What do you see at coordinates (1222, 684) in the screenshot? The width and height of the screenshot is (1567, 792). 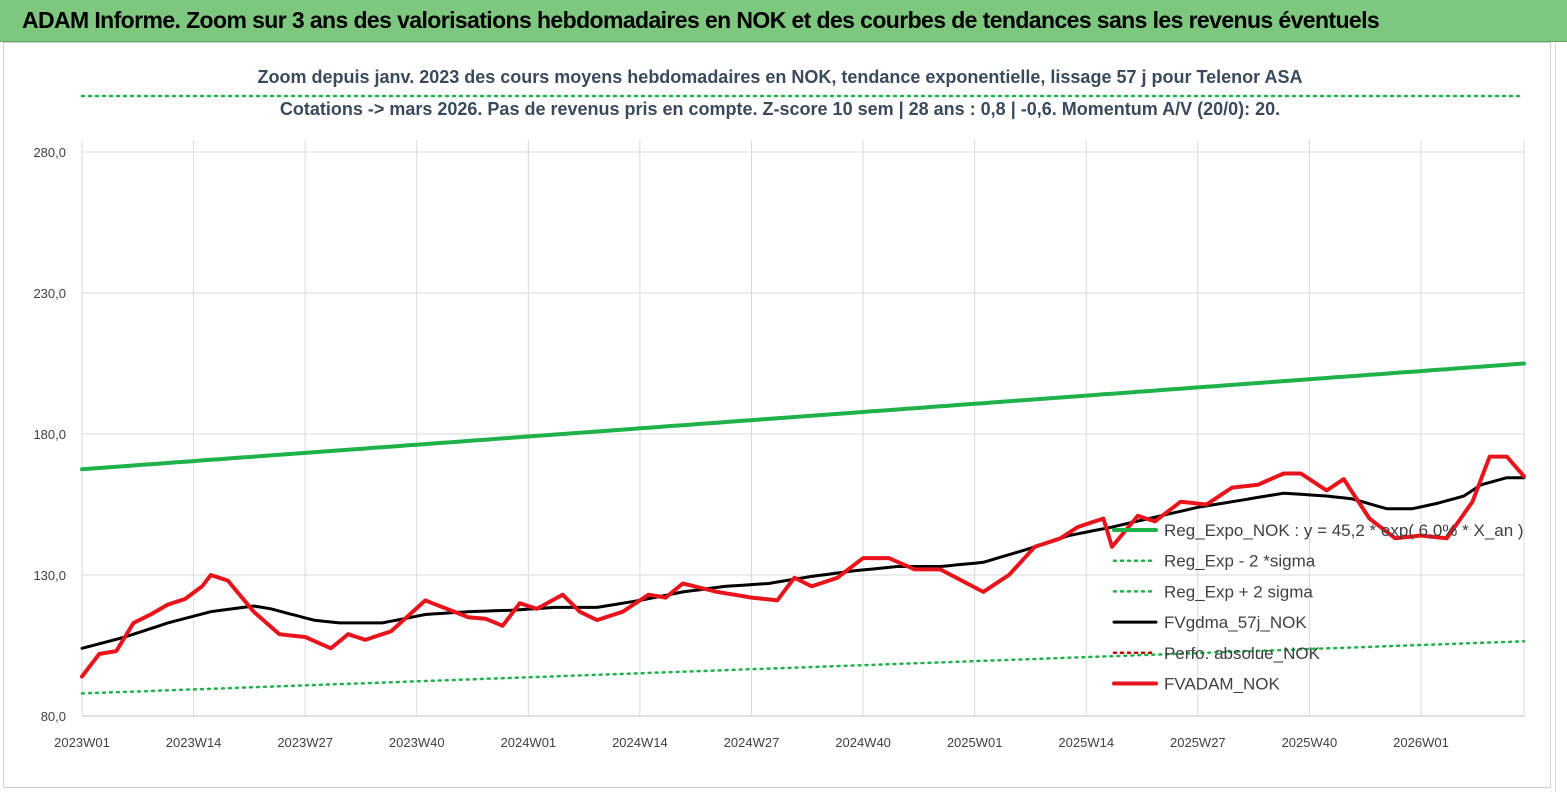 I see `legend-label: FVADAM_NOK` at bounding box center [1222, 684].